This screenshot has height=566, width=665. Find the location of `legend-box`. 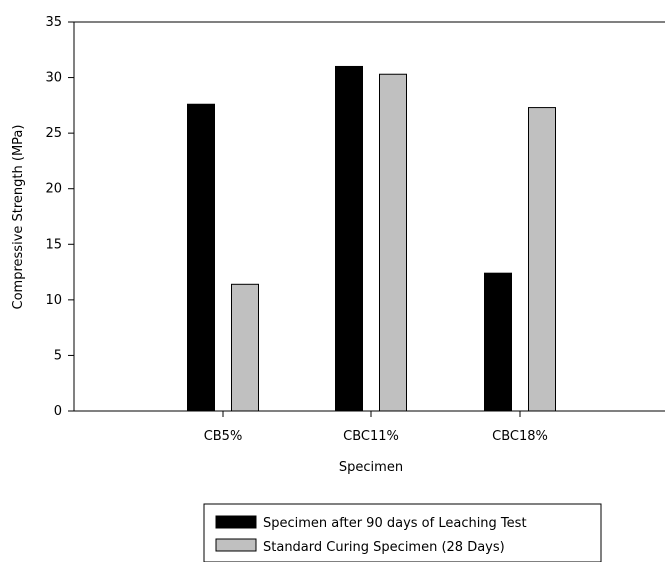

legend-box is located at coordinates (402, 533).